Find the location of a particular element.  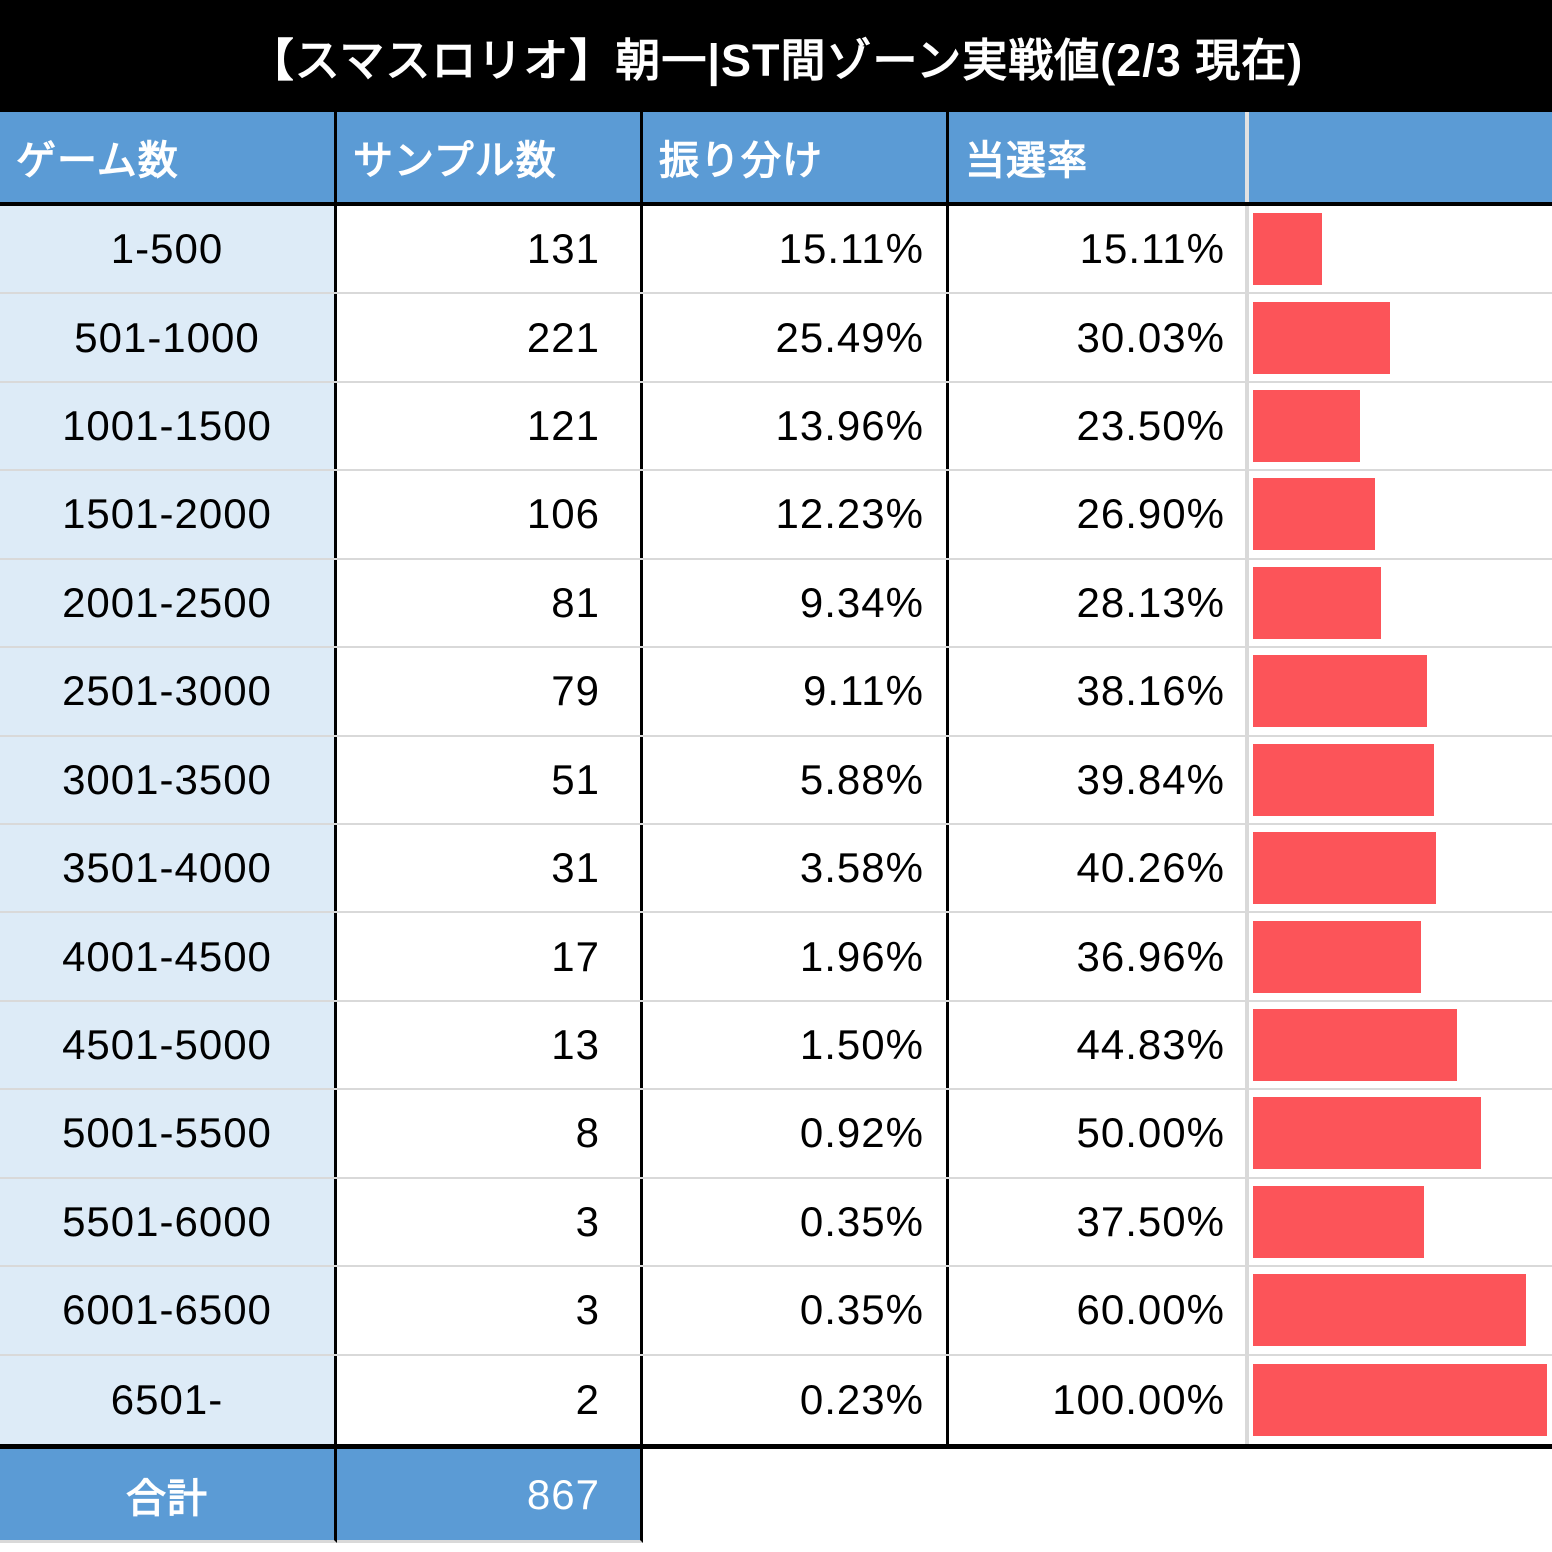

games-range-cell: 6001-6500 is located at coordinates (168, 1310).